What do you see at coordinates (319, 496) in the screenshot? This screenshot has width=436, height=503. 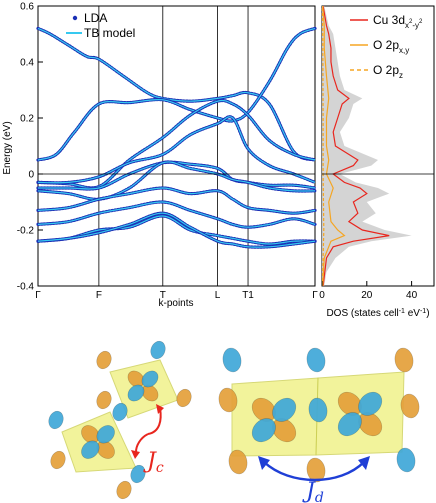 I see `jd-label-sub: d` at bounding box center [319, 496].